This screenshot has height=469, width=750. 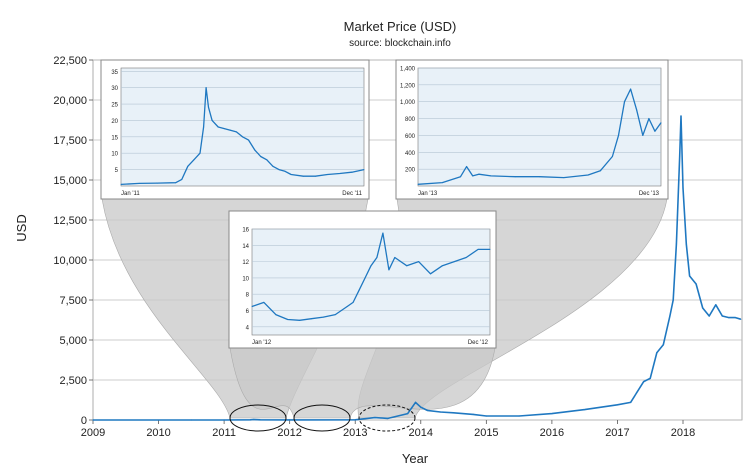 What do you see at coordinates (70, 101) in the screenshot?
I see `y-tick-label: 20,000` at bounding box center [70, 101].